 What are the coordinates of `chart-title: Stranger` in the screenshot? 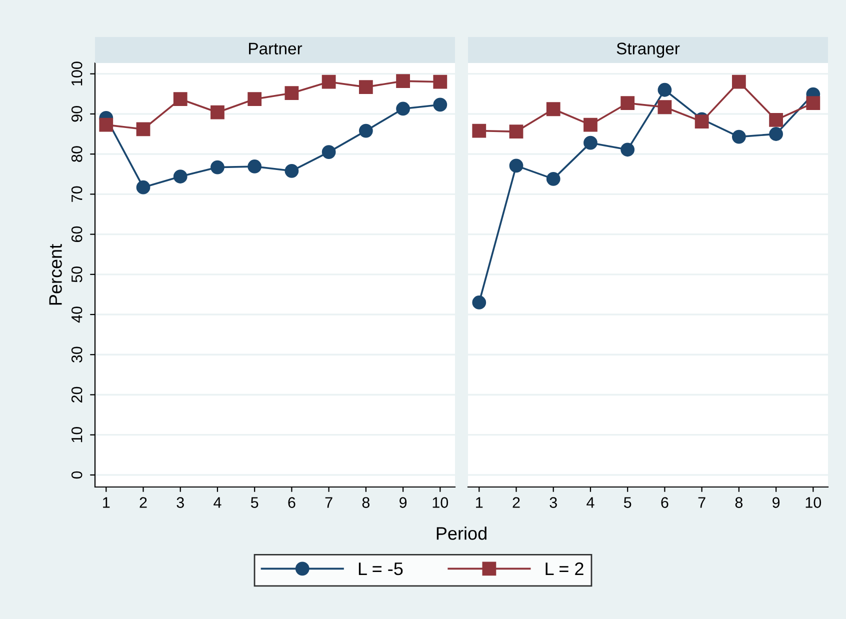 It's located at (648, 50).